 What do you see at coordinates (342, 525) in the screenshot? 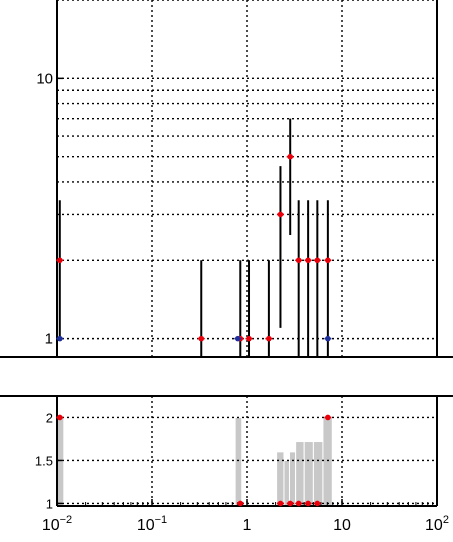
I see `x-tick-label: 10` at bounding box center [342, 525].